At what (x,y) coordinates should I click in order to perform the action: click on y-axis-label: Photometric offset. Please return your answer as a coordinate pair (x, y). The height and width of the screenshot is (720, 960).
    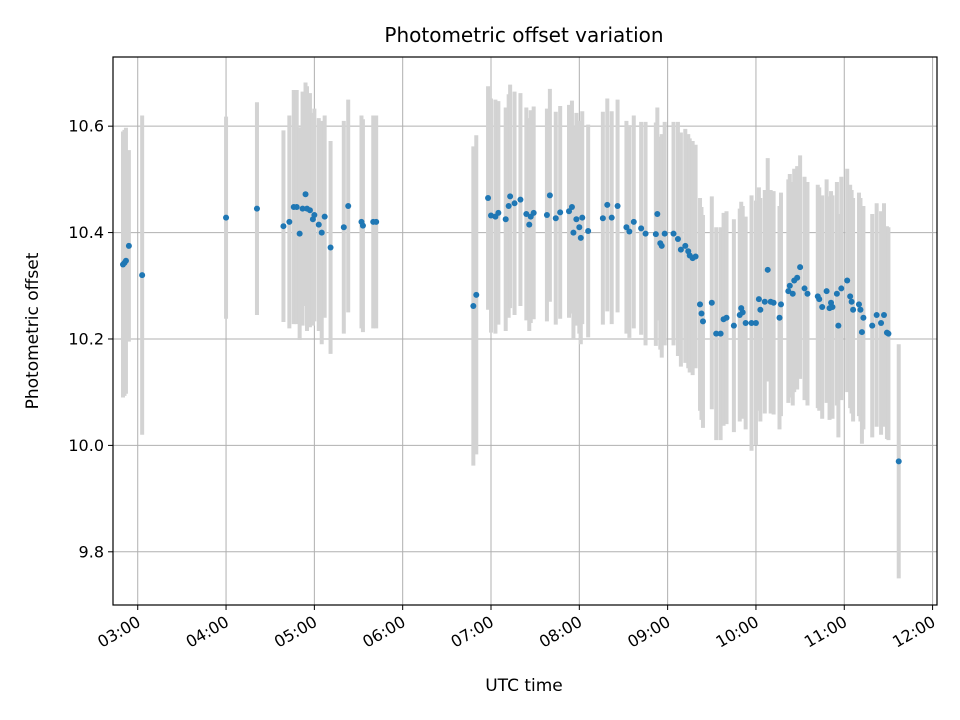
    Looking at the image, I should click on (33, 330).